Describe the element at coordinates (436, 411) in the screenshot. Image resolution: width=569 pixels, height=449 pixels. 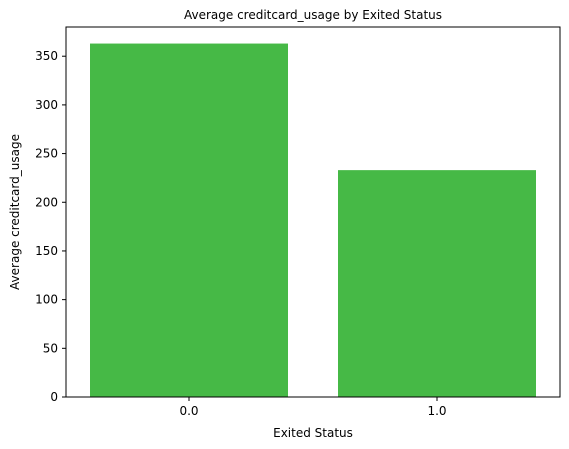
I see `x-tick-label: 1.0` at that location.